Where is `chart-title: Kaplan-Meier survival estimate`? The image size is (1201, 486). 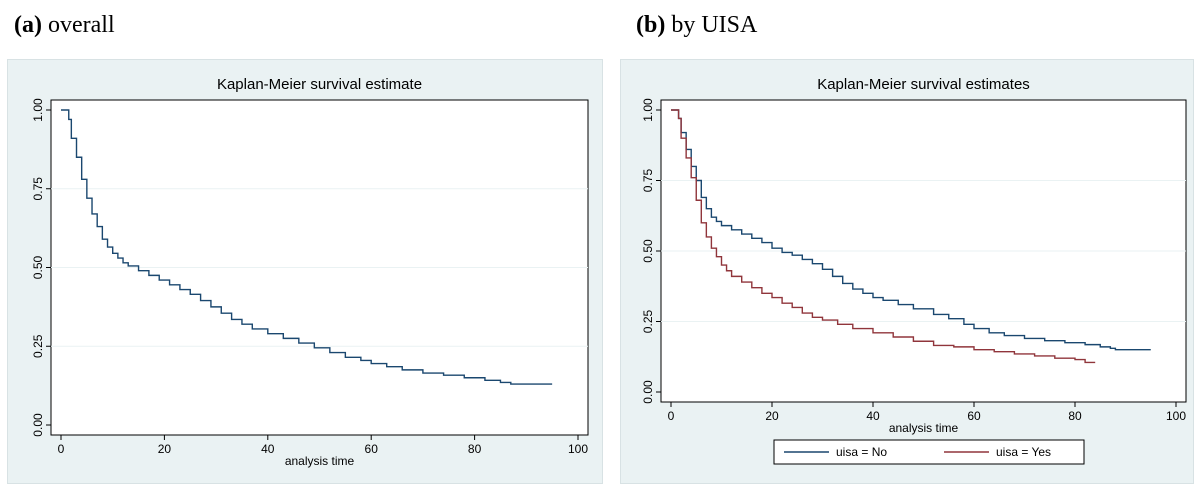 chart-title: Kaplan-Meier survival estimate is located at coordinates (319, 84).